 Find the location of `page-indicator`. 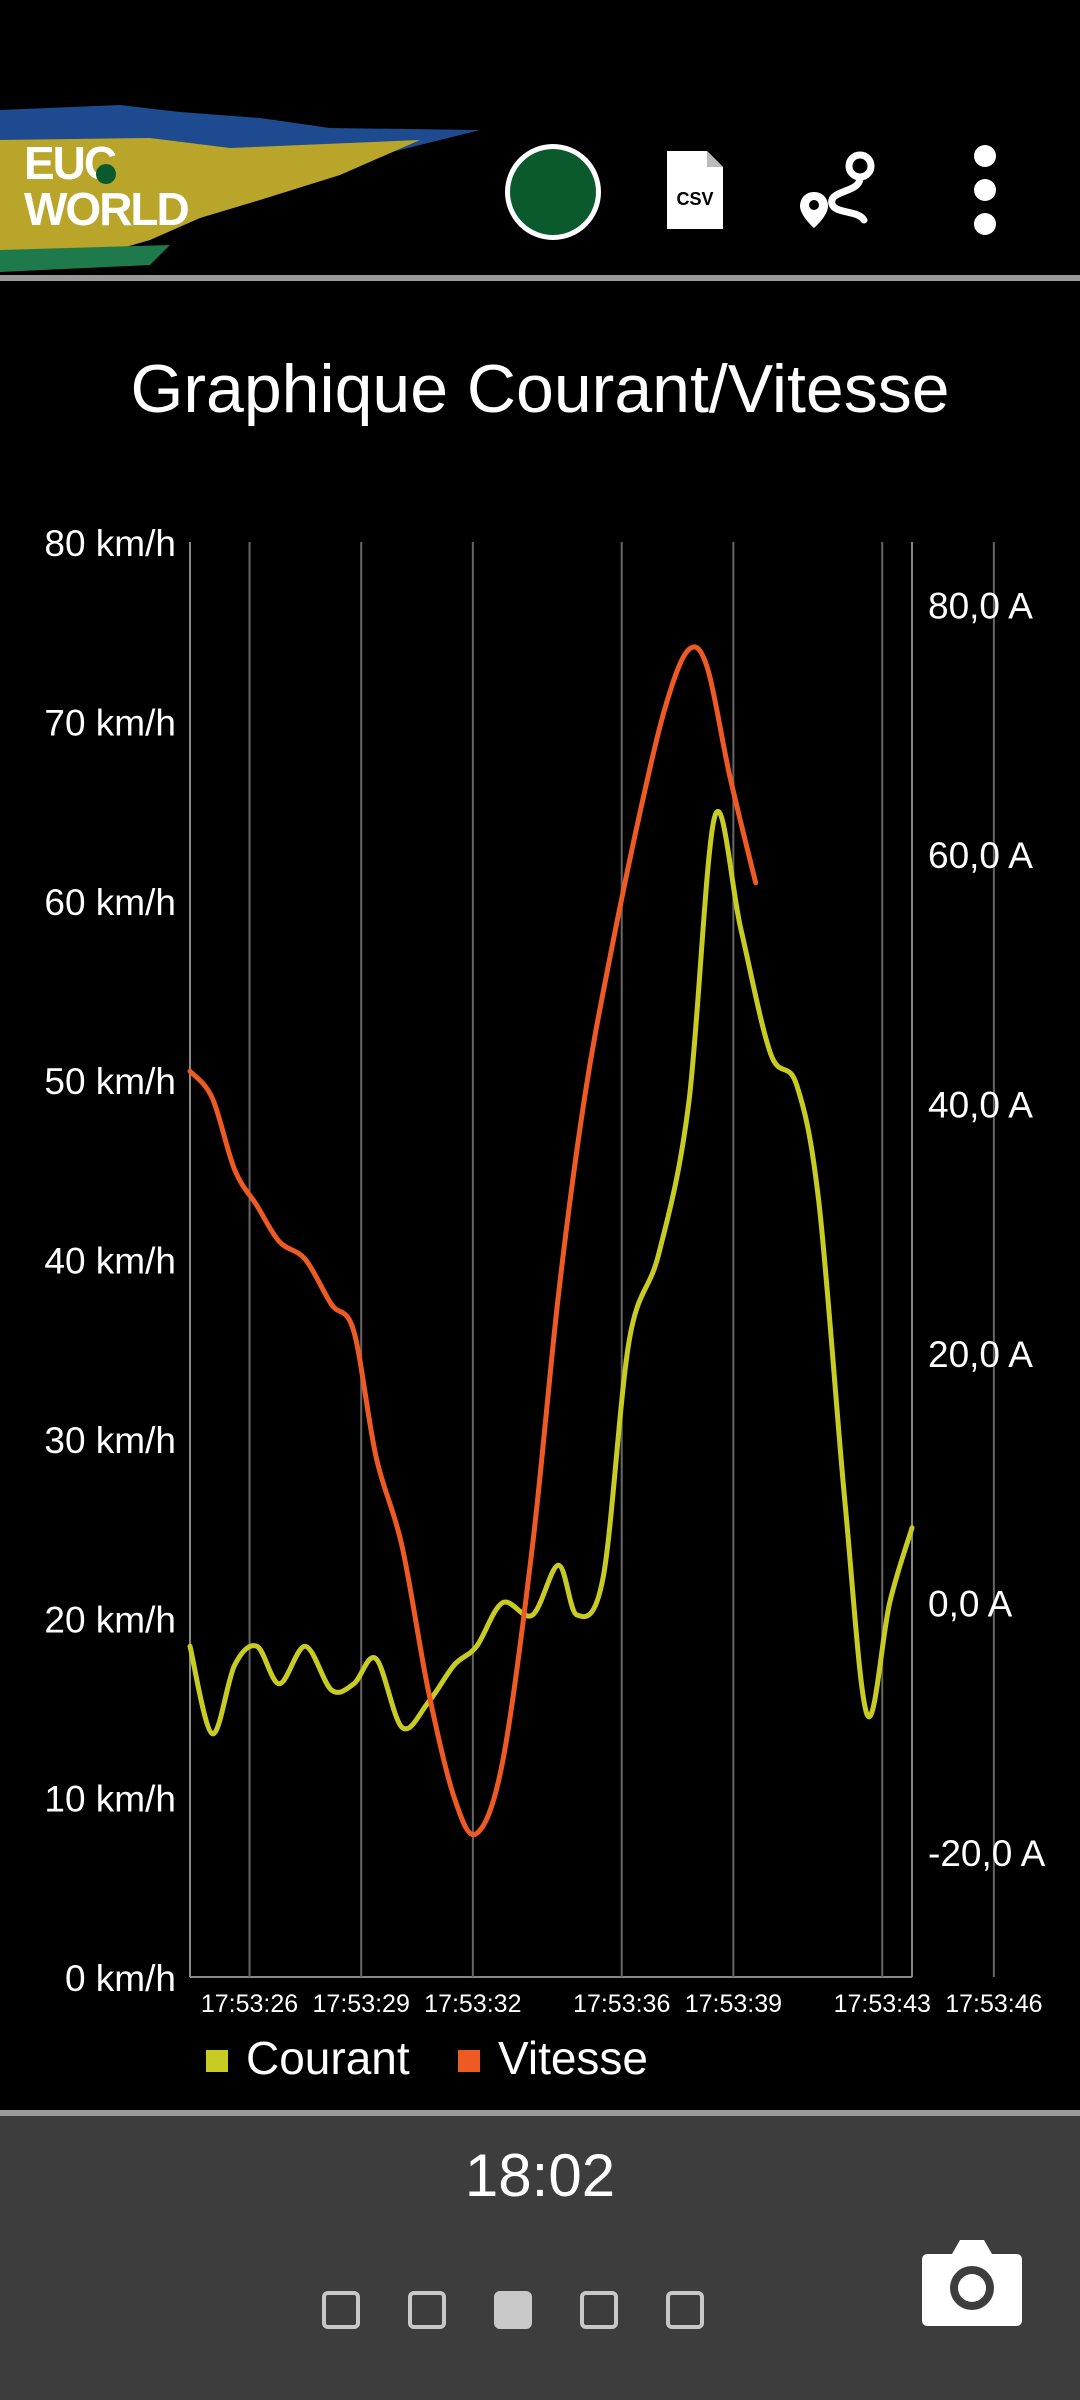

page-indicator is located at coordinates (513, 2310).